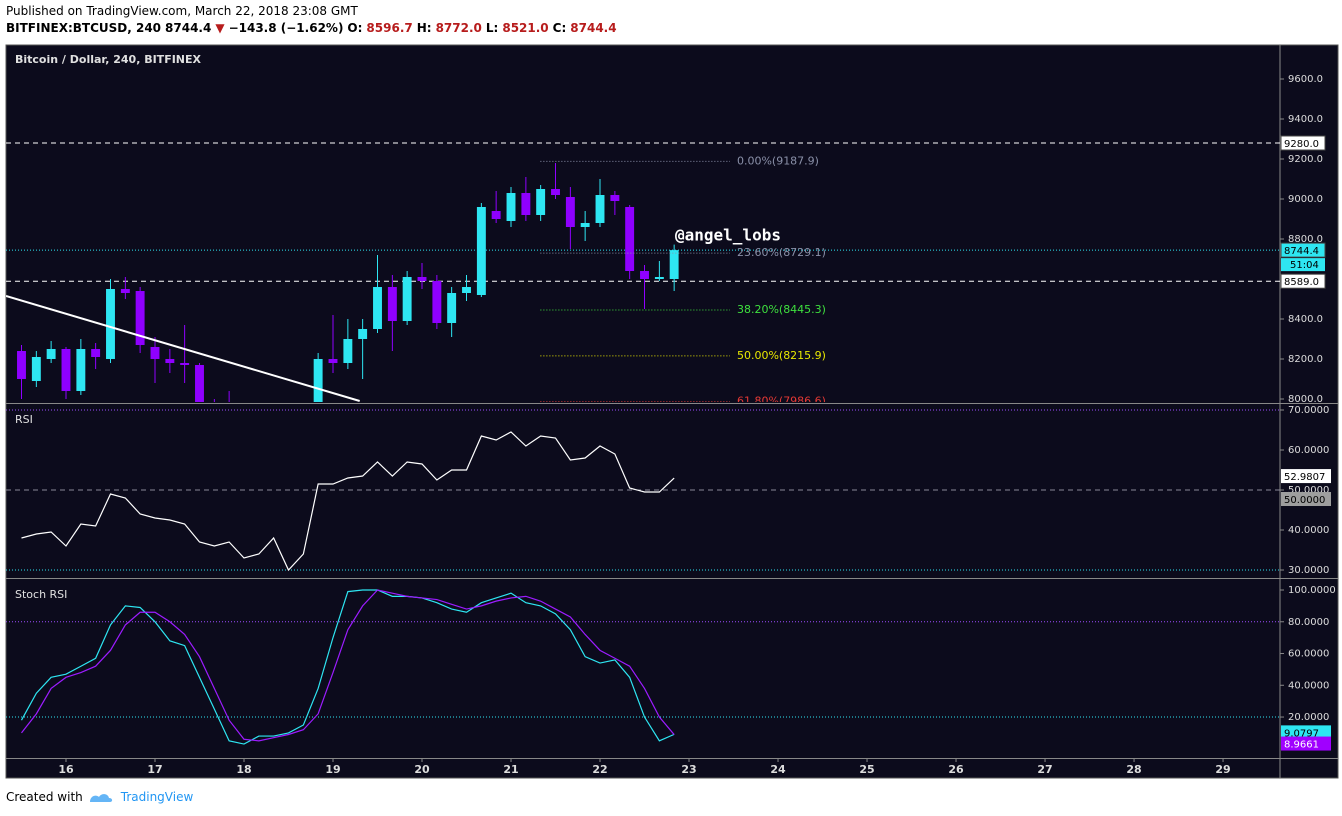 The height and width of the screenshot is (816, 1342). Describe the element at coordinates (157, 797) in the screenshot. I see `brand: TradingView` at that location.